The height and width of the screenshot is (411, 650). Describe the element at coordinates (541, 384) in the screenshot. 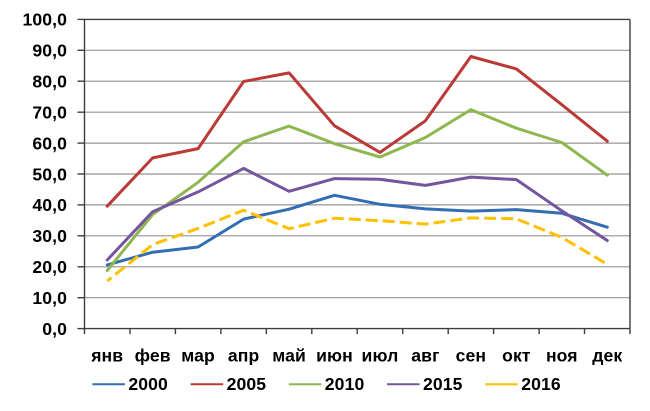

I see `svg-text: 2016` at that location.